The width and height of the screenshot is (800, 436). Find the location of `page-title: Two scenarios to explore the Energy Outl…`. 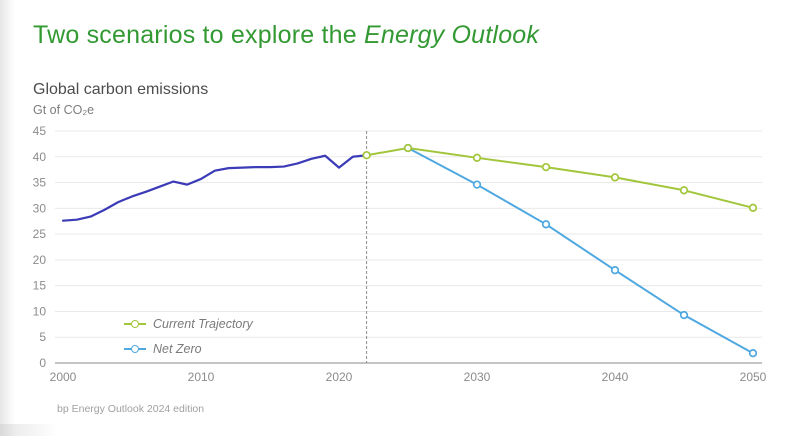

page-title: Two scenarios to explore the Energy Outl… is located at coordinates (286, 35).